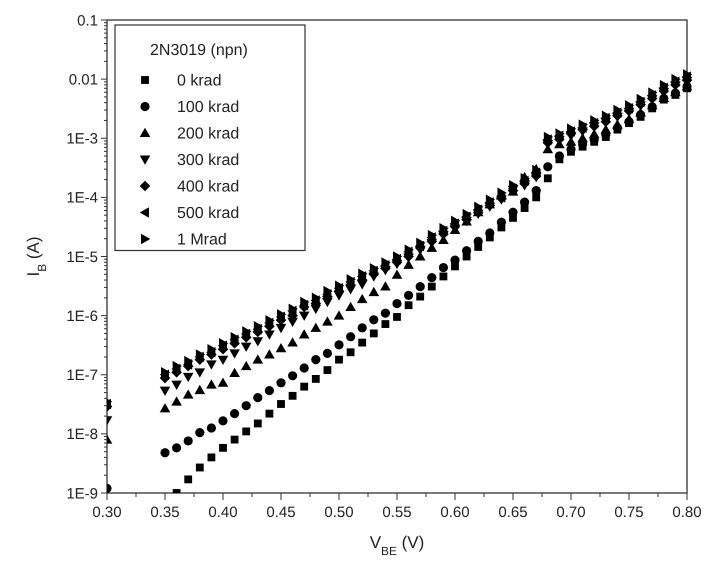  Describe the element at coordinates (281, 512) in the screenshot. I see `x-tick-label: 0.45` at that location.